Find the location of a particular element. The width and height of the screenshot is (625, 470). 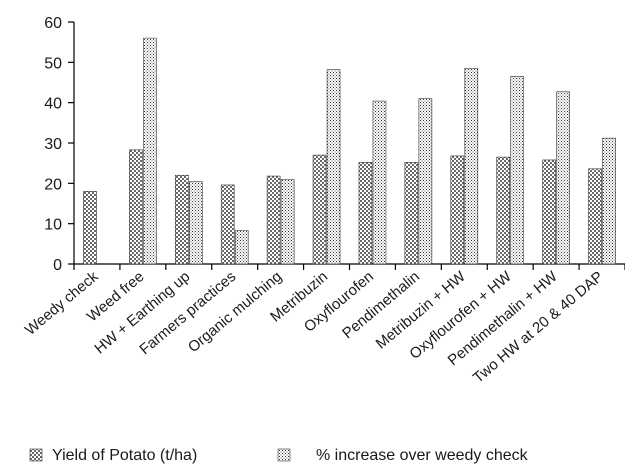

legend-label-pct-increase: % increase over weedy check is located at coordinates (422, 455).